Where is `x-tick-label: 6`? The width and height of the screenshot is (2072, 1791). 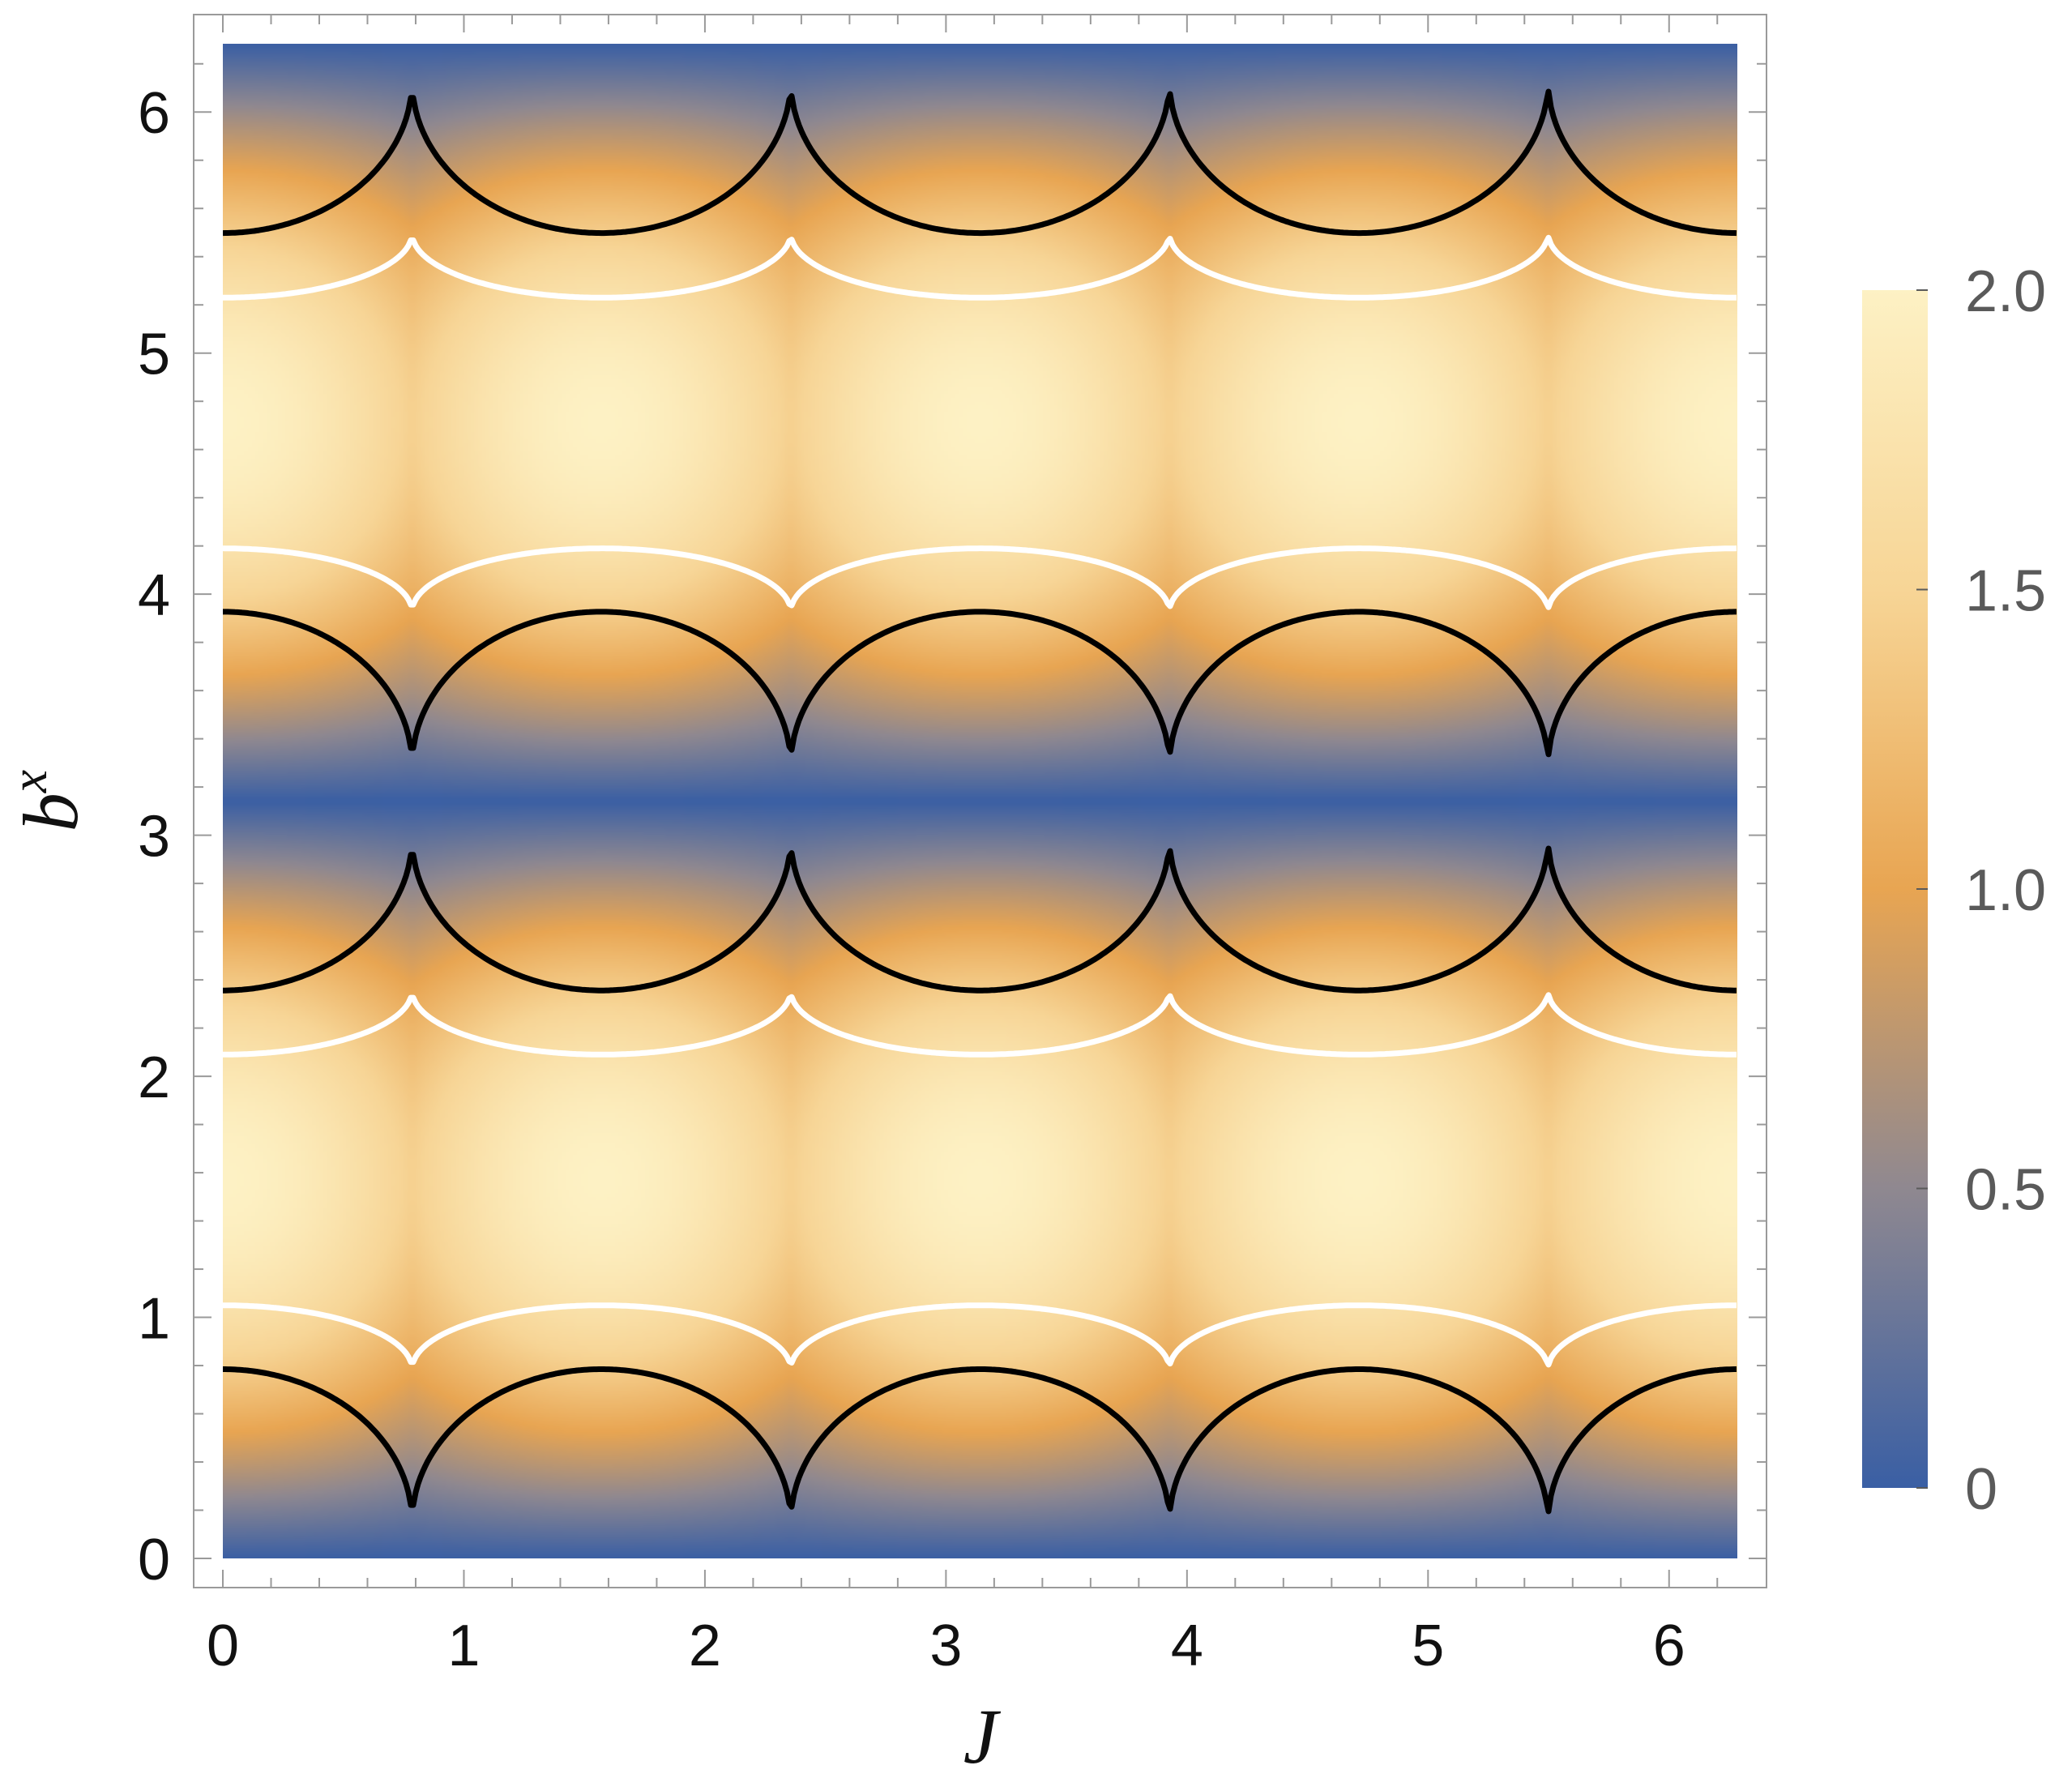
x-tick-label: 6 is located at coordinates (1669, 1646).